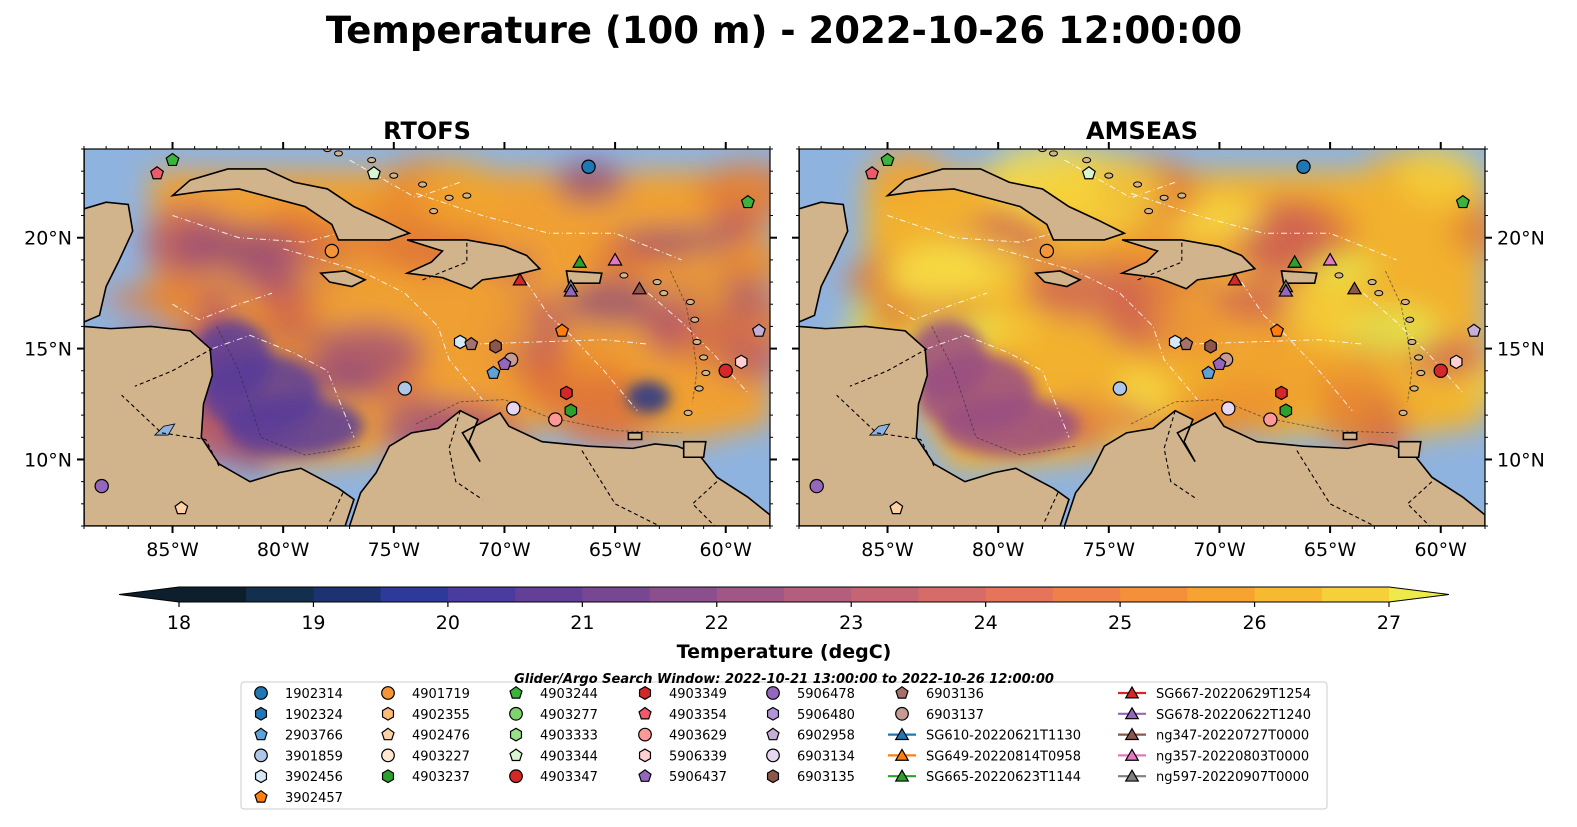  What do you see at coordinates (1409, 449) in the screenshot?
I see `land-trinidad` at bounding box center [1409, 449].